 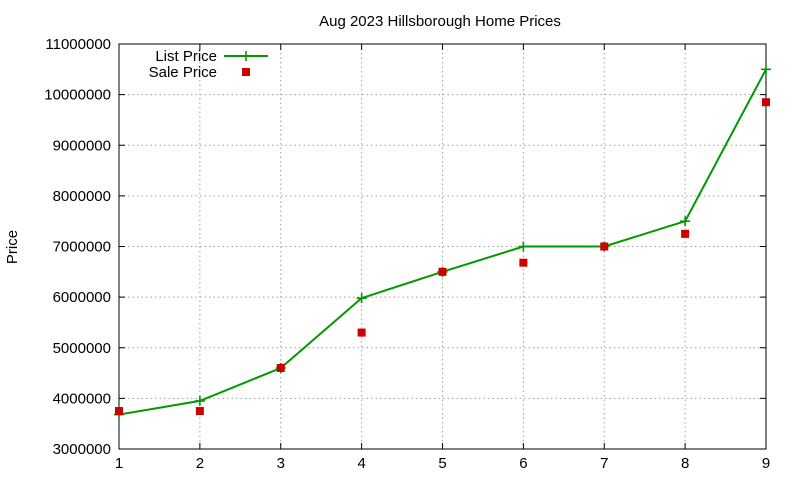 What do you see at coordinates (82, 348) in the screenshot?
I see `y-tick-label: 5000000` at bounding box center [82, 348].